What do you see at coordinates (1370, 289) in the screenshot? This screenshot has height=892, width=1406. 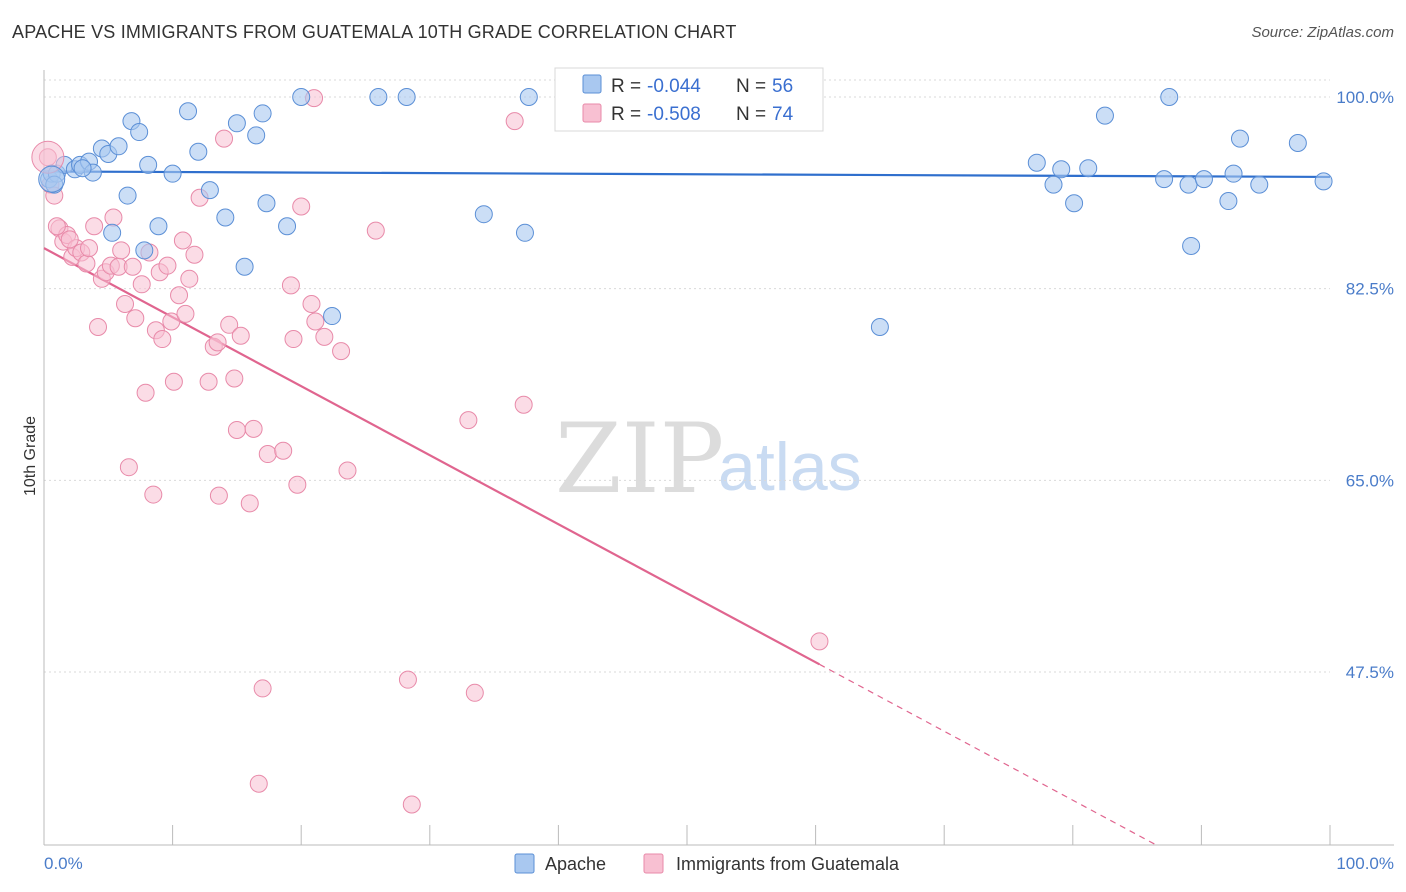 I see `y-tick-label: 82.5%` at bounding box center [1370, 289].